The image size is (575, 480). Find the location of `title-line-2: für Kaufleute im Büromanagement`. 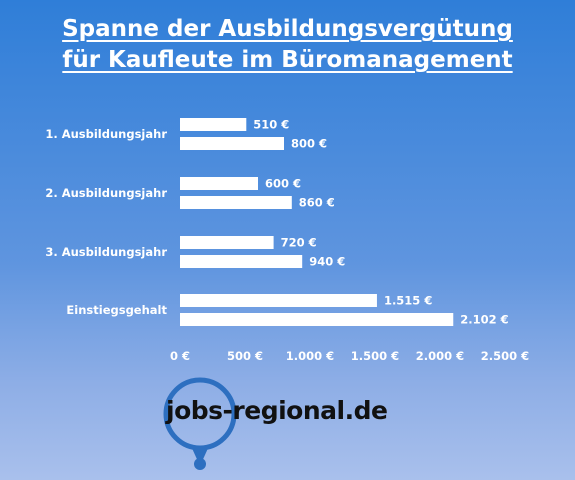

title-line-2: für Kaufleute im Büromanagement is located at coordinates (287, 60).